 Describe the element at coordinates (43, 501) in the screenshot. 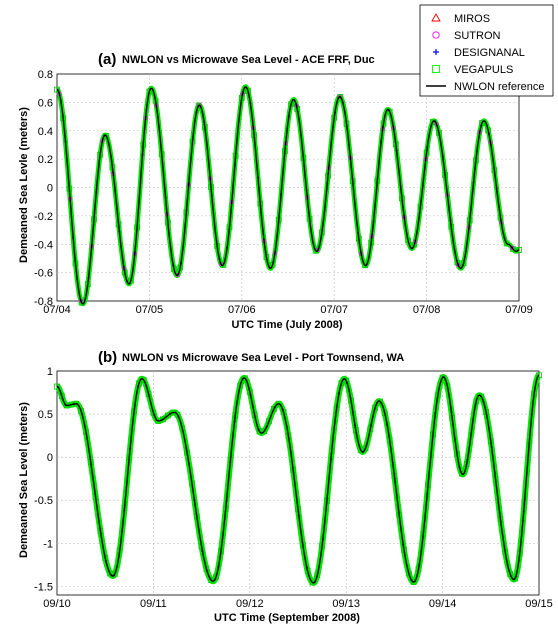

I see `y-tick-label: -0.5` at that location.